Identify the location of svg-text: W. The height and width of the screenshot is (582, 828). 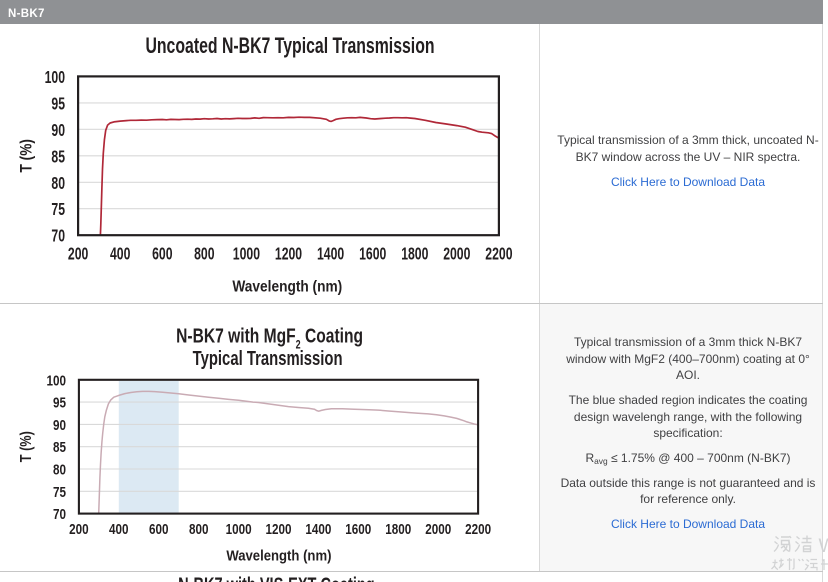
(823, 546).